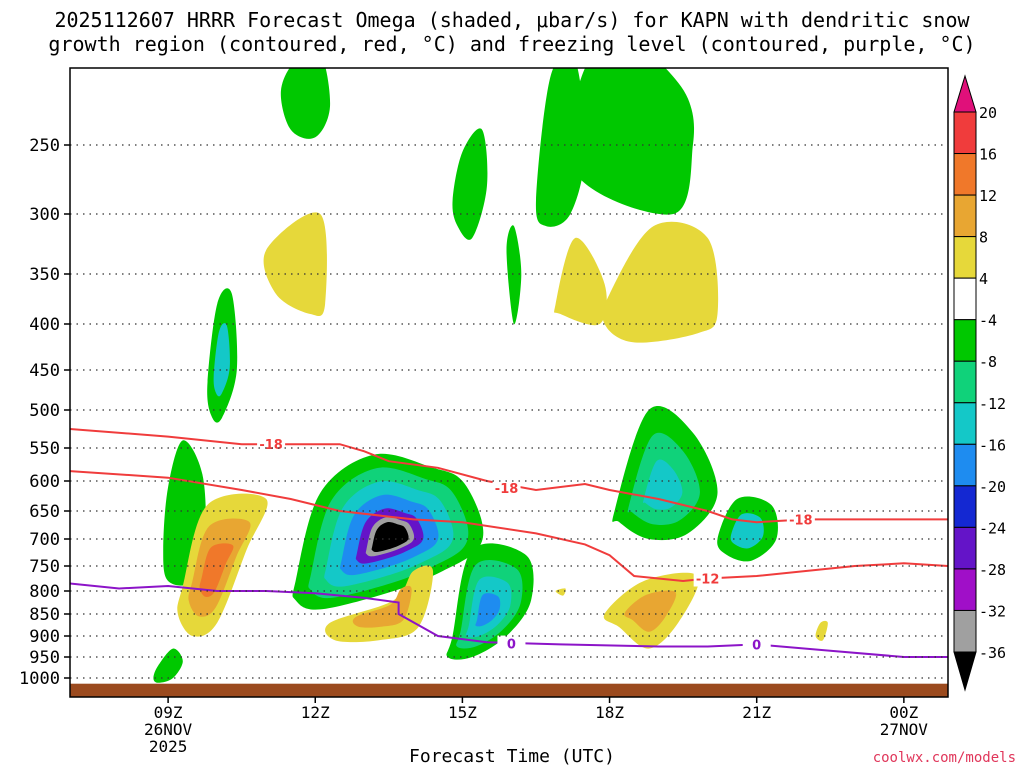  I want to click on colorbar-label-2: 12, so click(988, 196).